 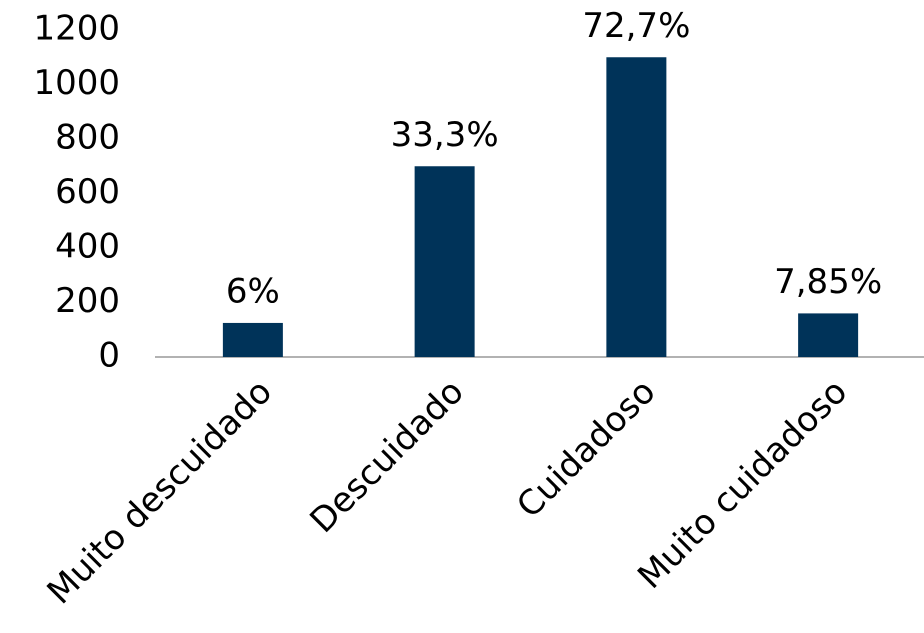 What do you see at coordinates (828, 282) in the screenshot?
I see `data-label: 7,85%` at bounding box center [828, 282].